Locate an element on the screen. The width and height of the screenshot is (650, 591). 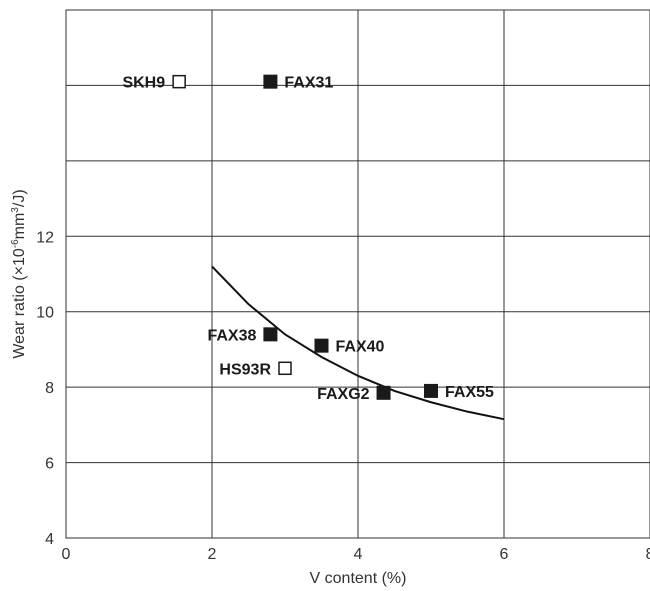
data-point-label: FAX55 is located at coordinates (469, 392).